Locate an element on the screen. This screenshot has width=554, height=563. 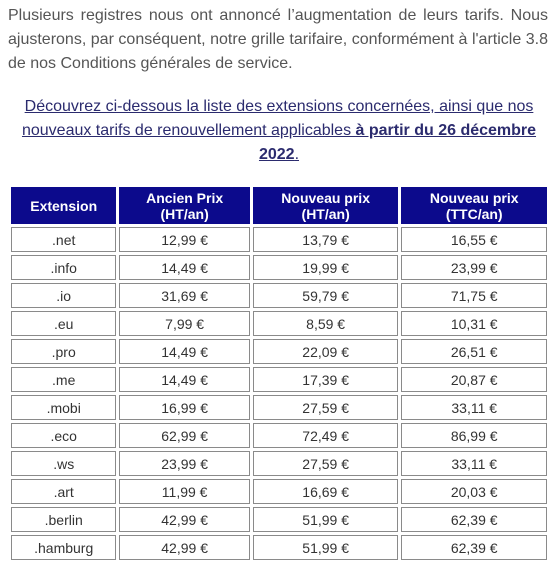
table-row: .mobi 16,99 €27,59 €33,11 € is located at coordinates (279, 407).